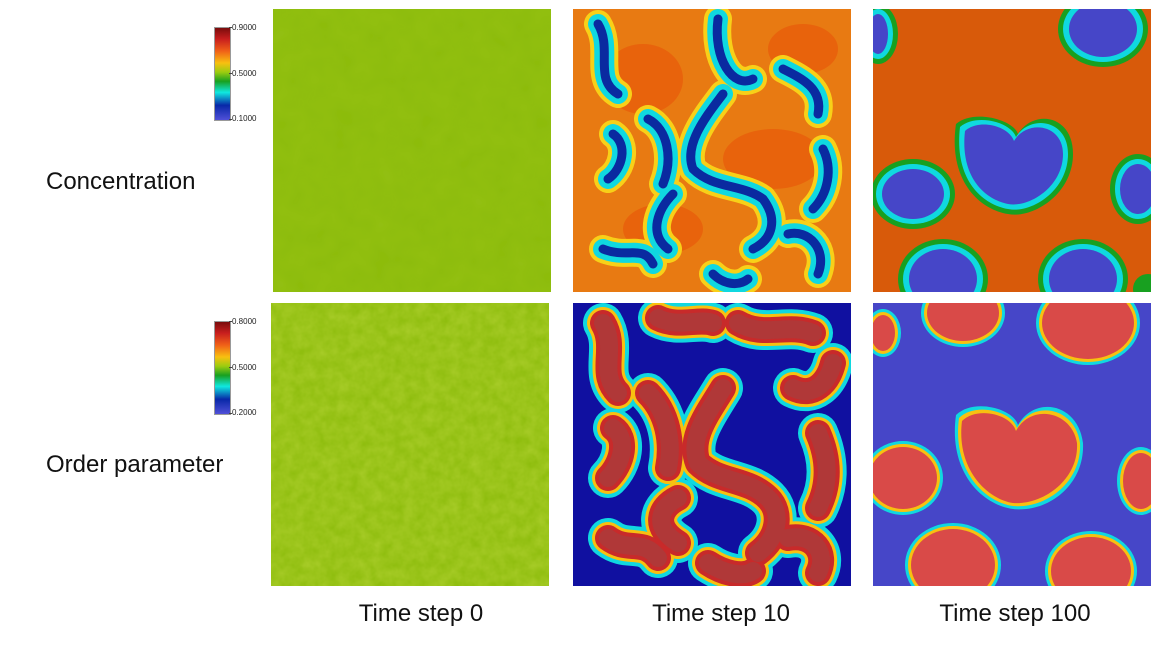 The width and height of the screenshot is (1152, 648). I want to click on row-label-order-parameter: Order parameter, so click(135, 464).